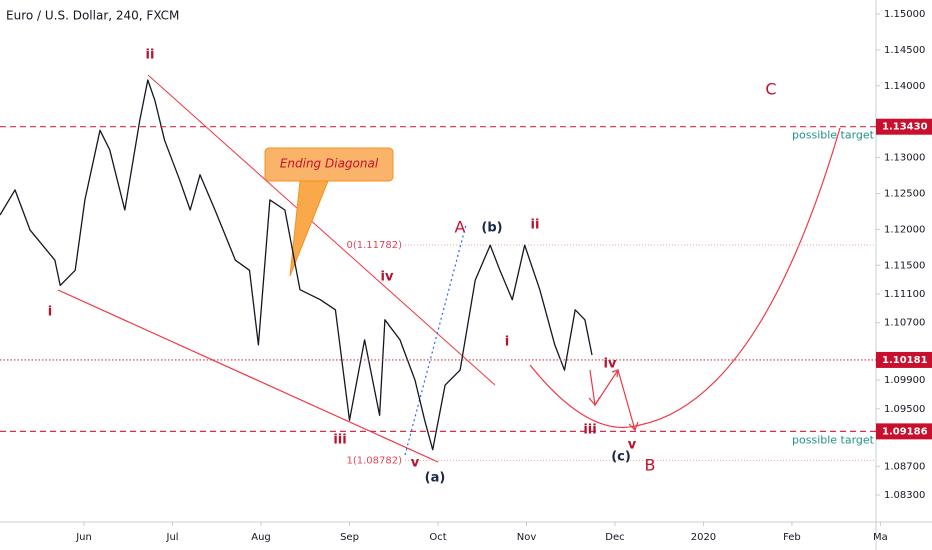 Image resolution: width=932 pixels, height=550 pixels. What do you see at coordinates (374, 245) in the screenshot?
I see `fib-label: 0(1.11782)` at bounding box center [374, 245].